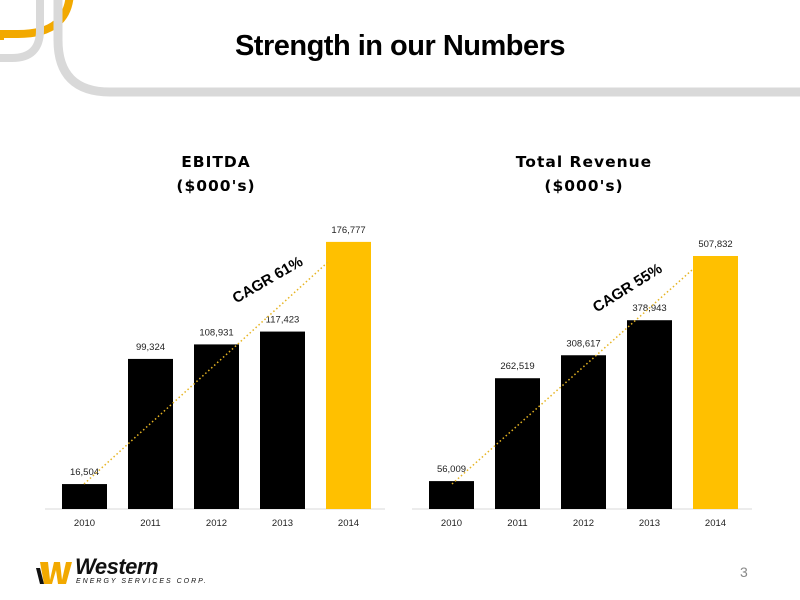 The height and width of the screenshot is (600, 800). Describe the element at coordinates (517, 523) in the screenshot. I see `revenue-x-tick-2011: 2011` at that location.